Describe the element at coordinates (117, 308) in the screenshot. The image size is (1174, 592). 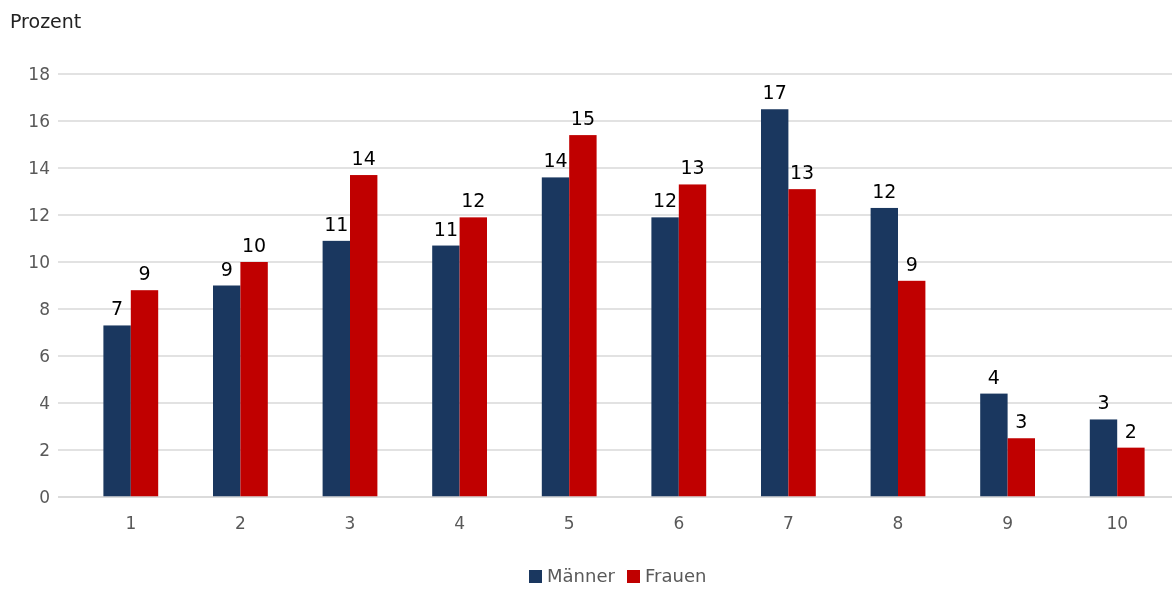
I see `data-label: 7` at that location.